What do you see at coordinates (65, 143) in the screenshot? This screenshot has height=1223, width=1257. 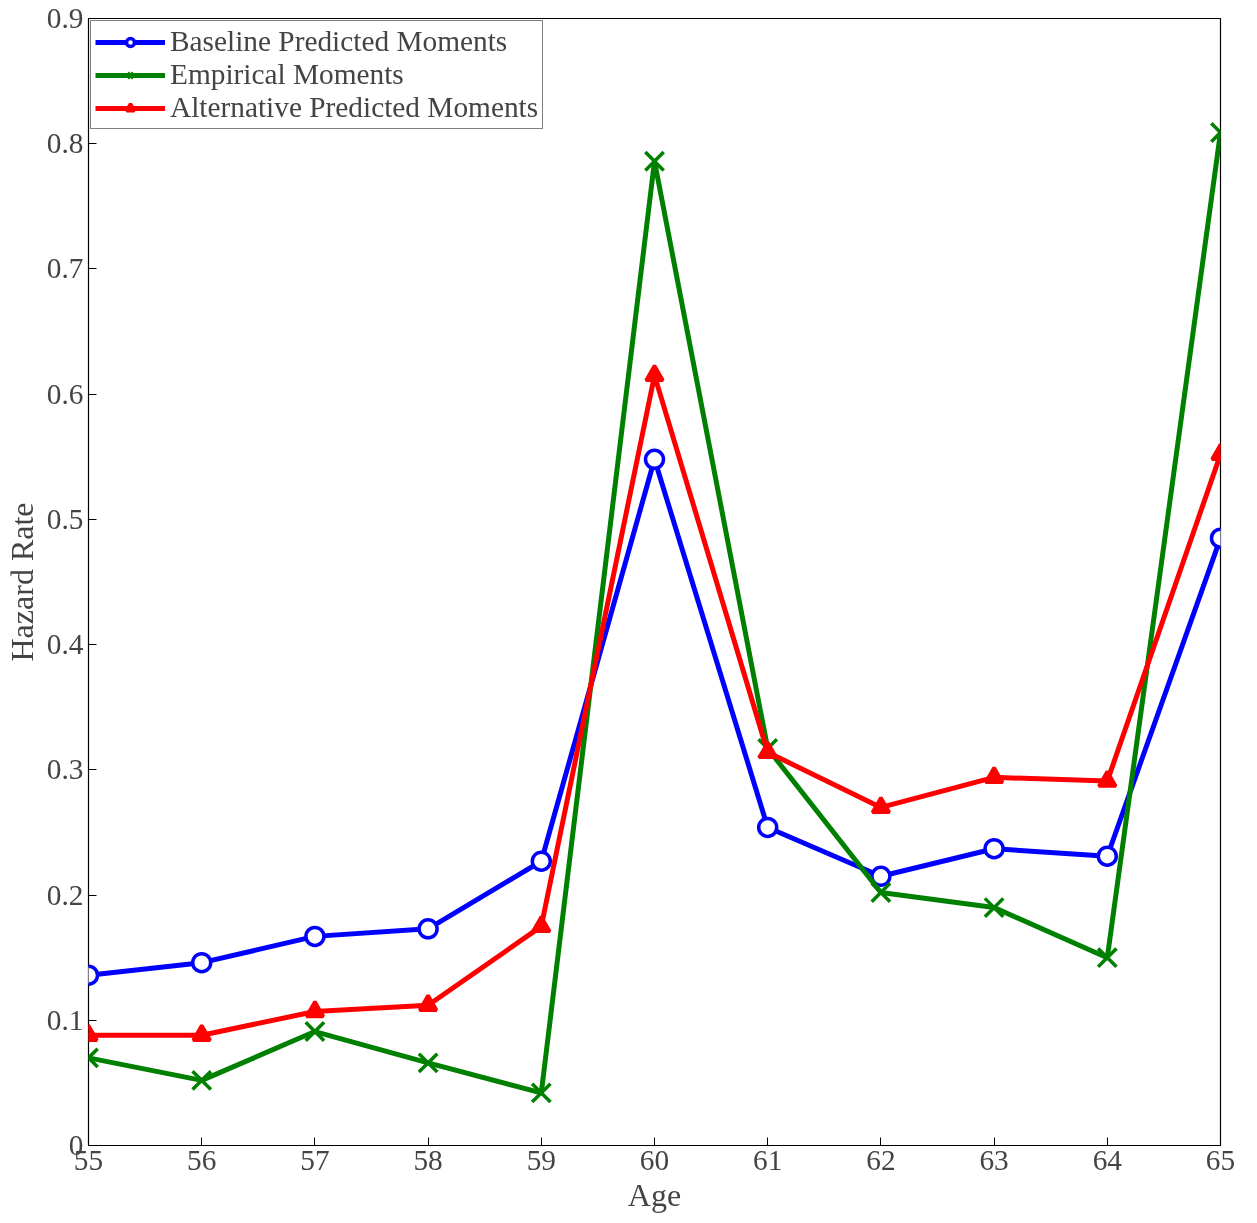 I see `y-tick-label: 0.8` at bounding box center [65, 143].